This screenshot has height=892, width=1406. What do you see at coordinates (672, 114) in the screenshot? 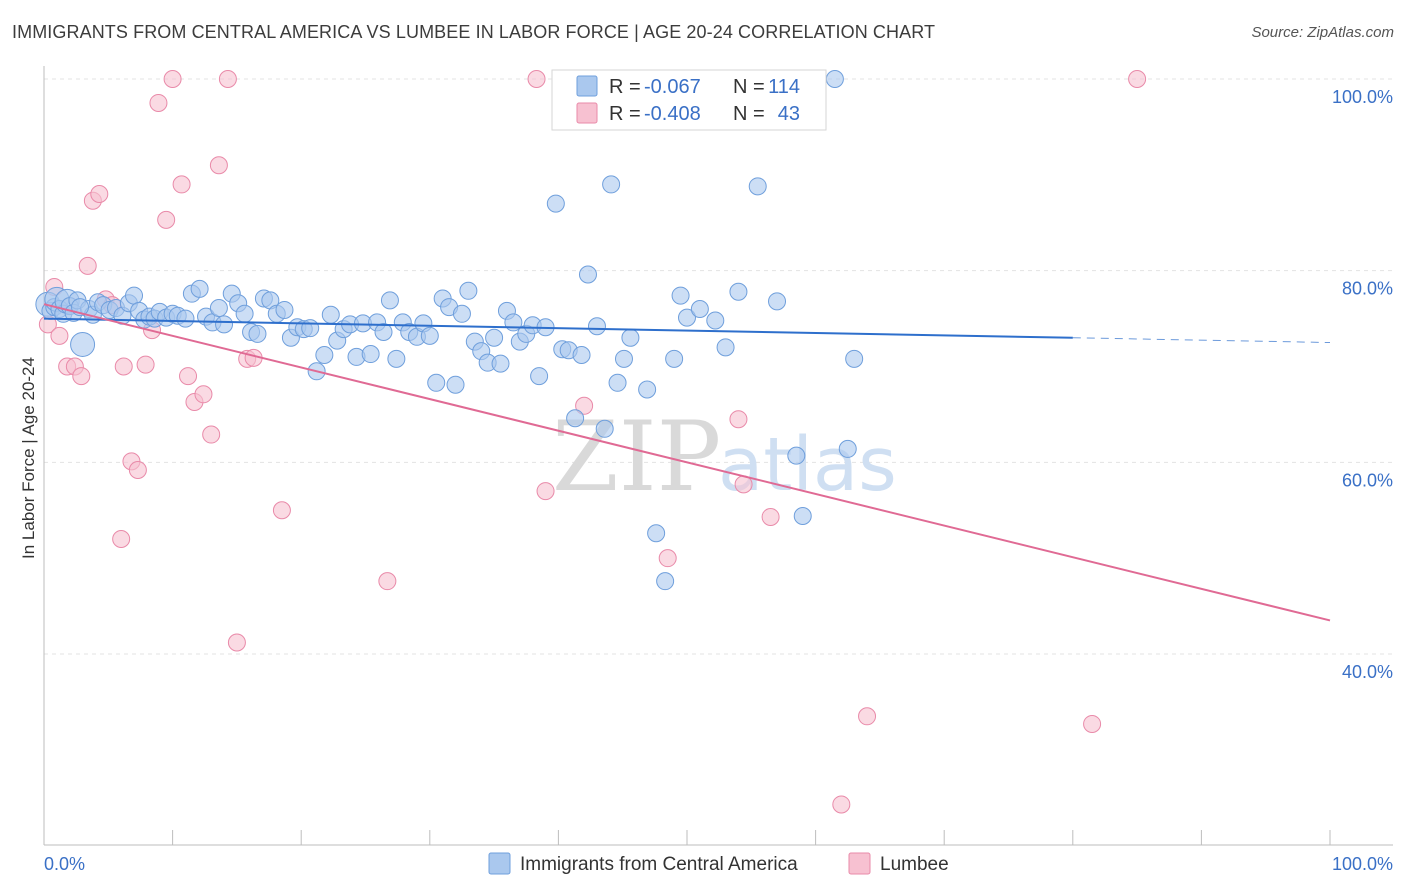
I see `legend-r-value-2: -0.408` at bounding box center [672, 114].